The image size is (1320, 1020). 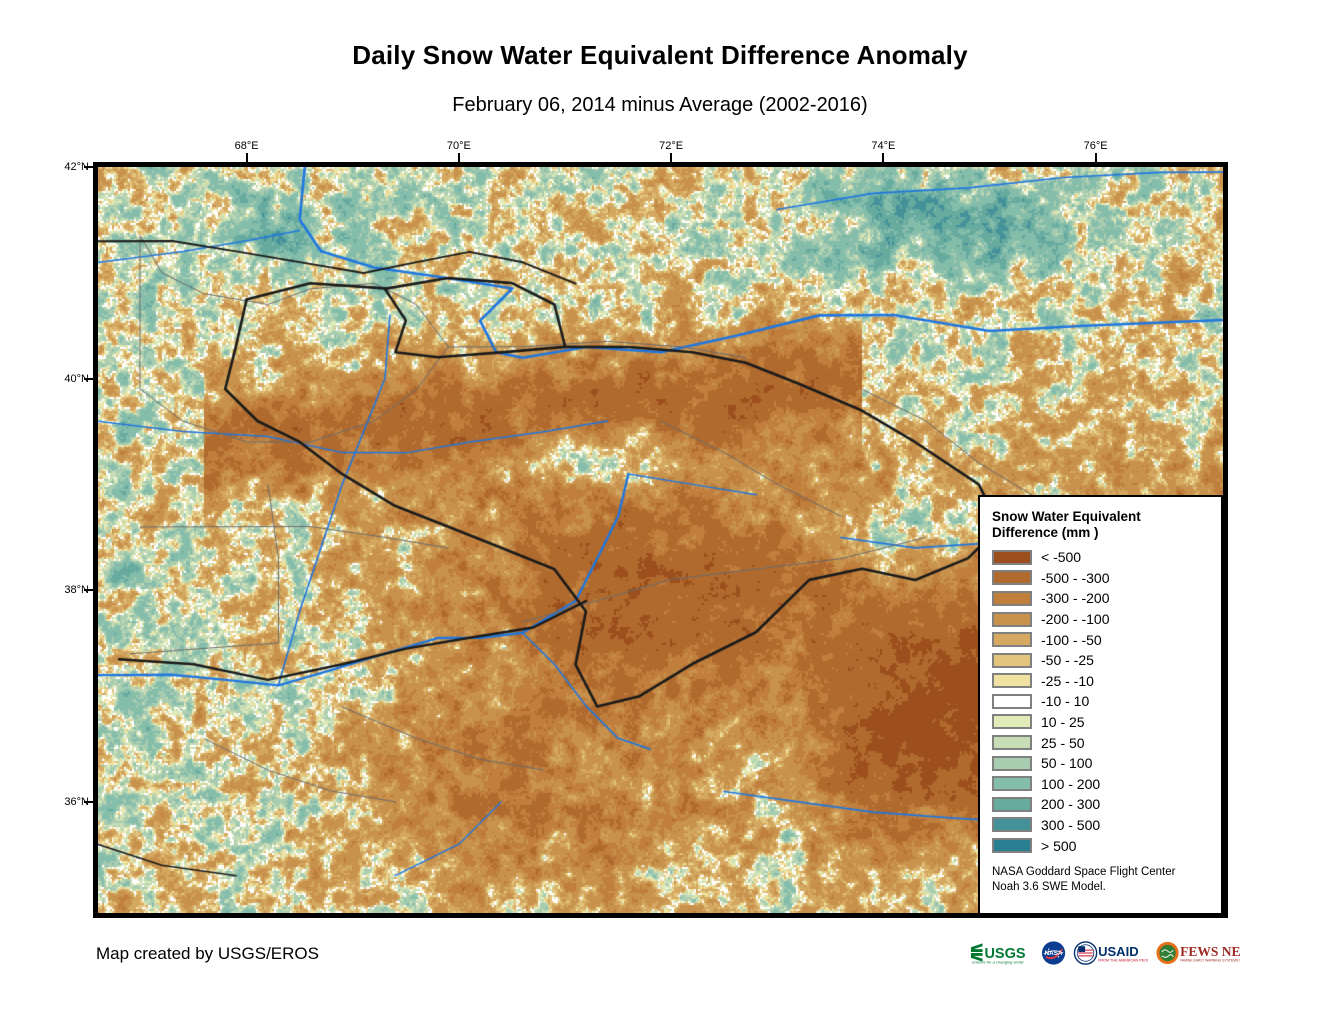 What do you see at coordinates (1075, 598) in the screenshot?
I see `legend-label: -300 - -200` at bounding box center [1075, 598].